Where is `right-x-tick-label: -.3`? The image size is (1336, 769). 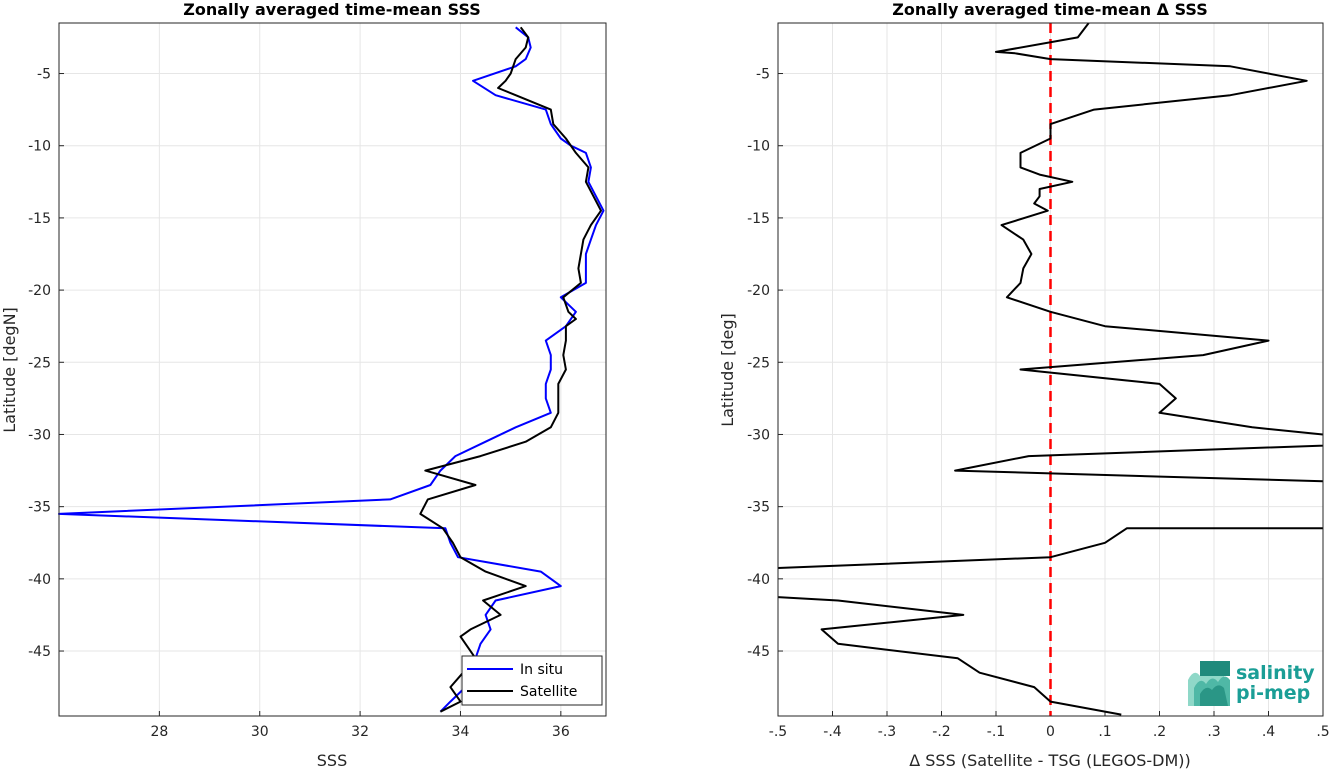 right-x-tick-label: -.3 is located at coordinates (887, 732).